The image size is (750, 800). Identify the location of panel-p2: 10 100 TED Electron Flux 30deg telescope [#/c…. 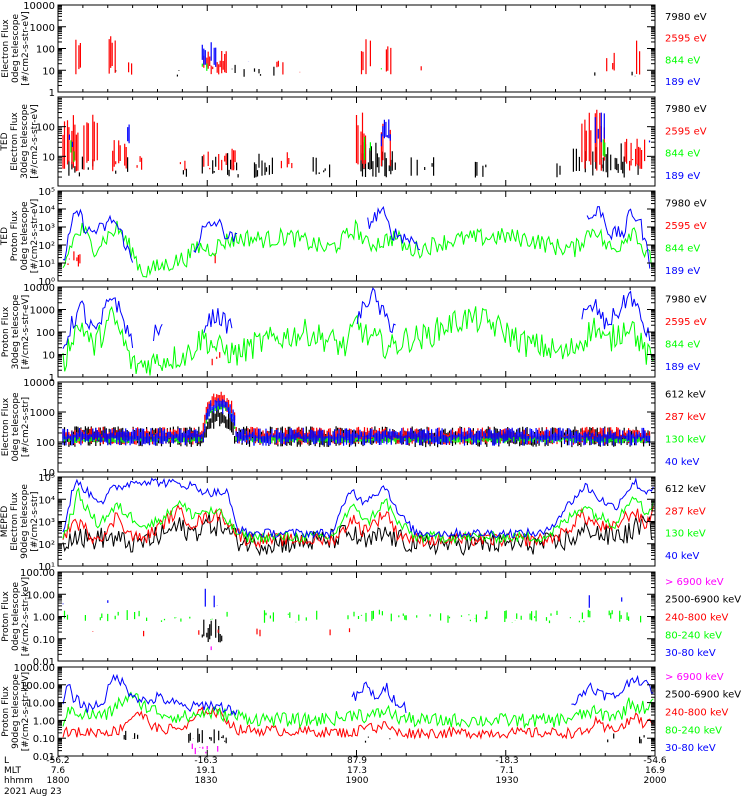
(353, 141).